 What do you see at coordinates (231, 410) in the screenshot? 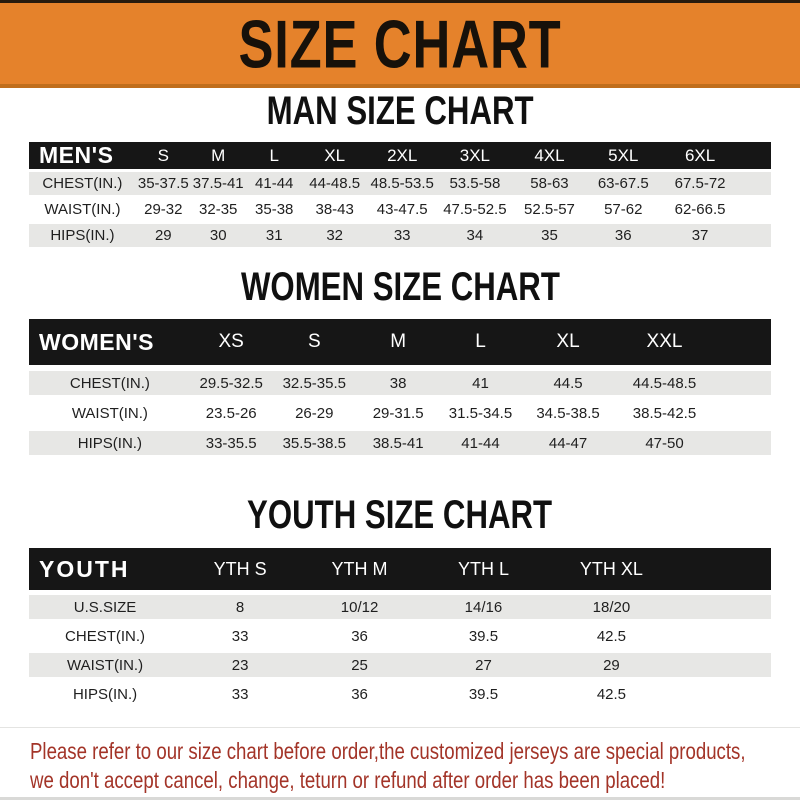
I see `size-value: 23.5-26` at bounding box center [231, 410].